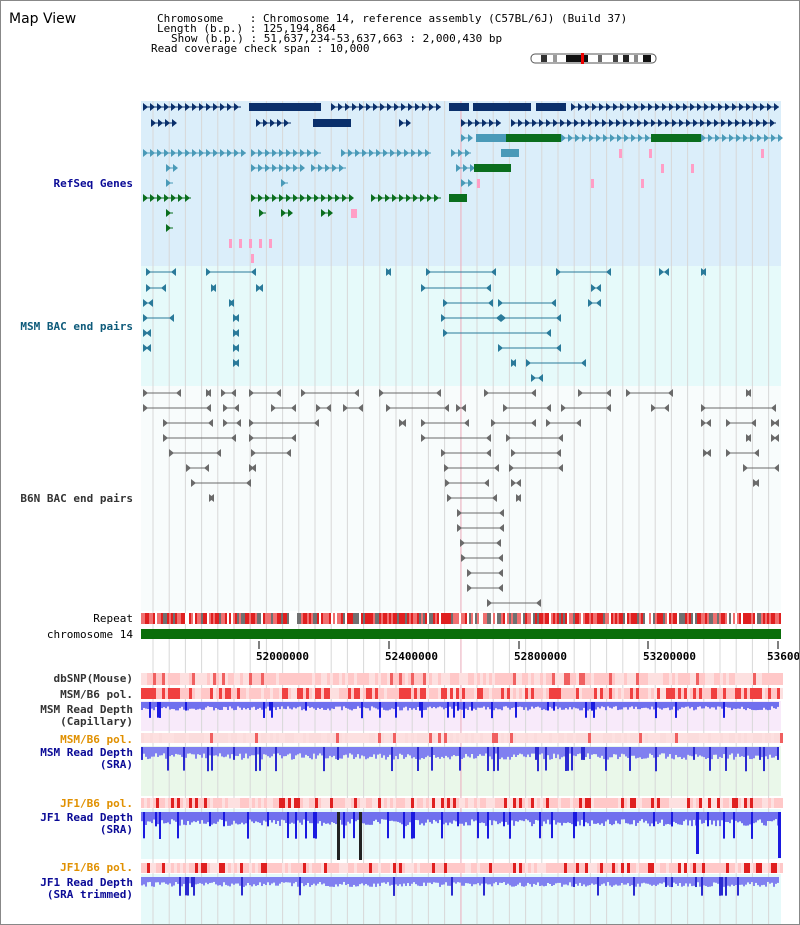  Describe the element at coordinates (86, 759) in the screenshot. I see `msm-depth-sra-label: MSM Read Depth (SRA)` at that location.